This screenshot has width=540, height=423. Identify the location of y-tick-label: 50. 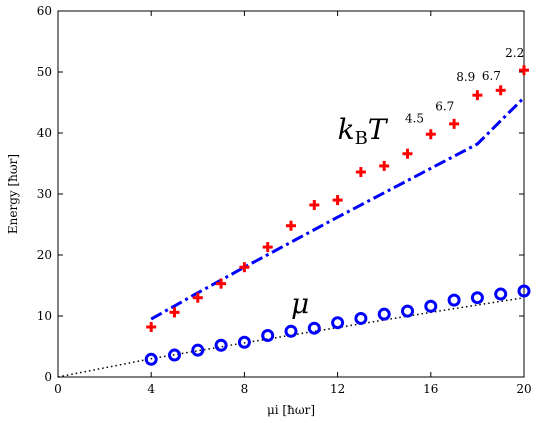
(44, 72).